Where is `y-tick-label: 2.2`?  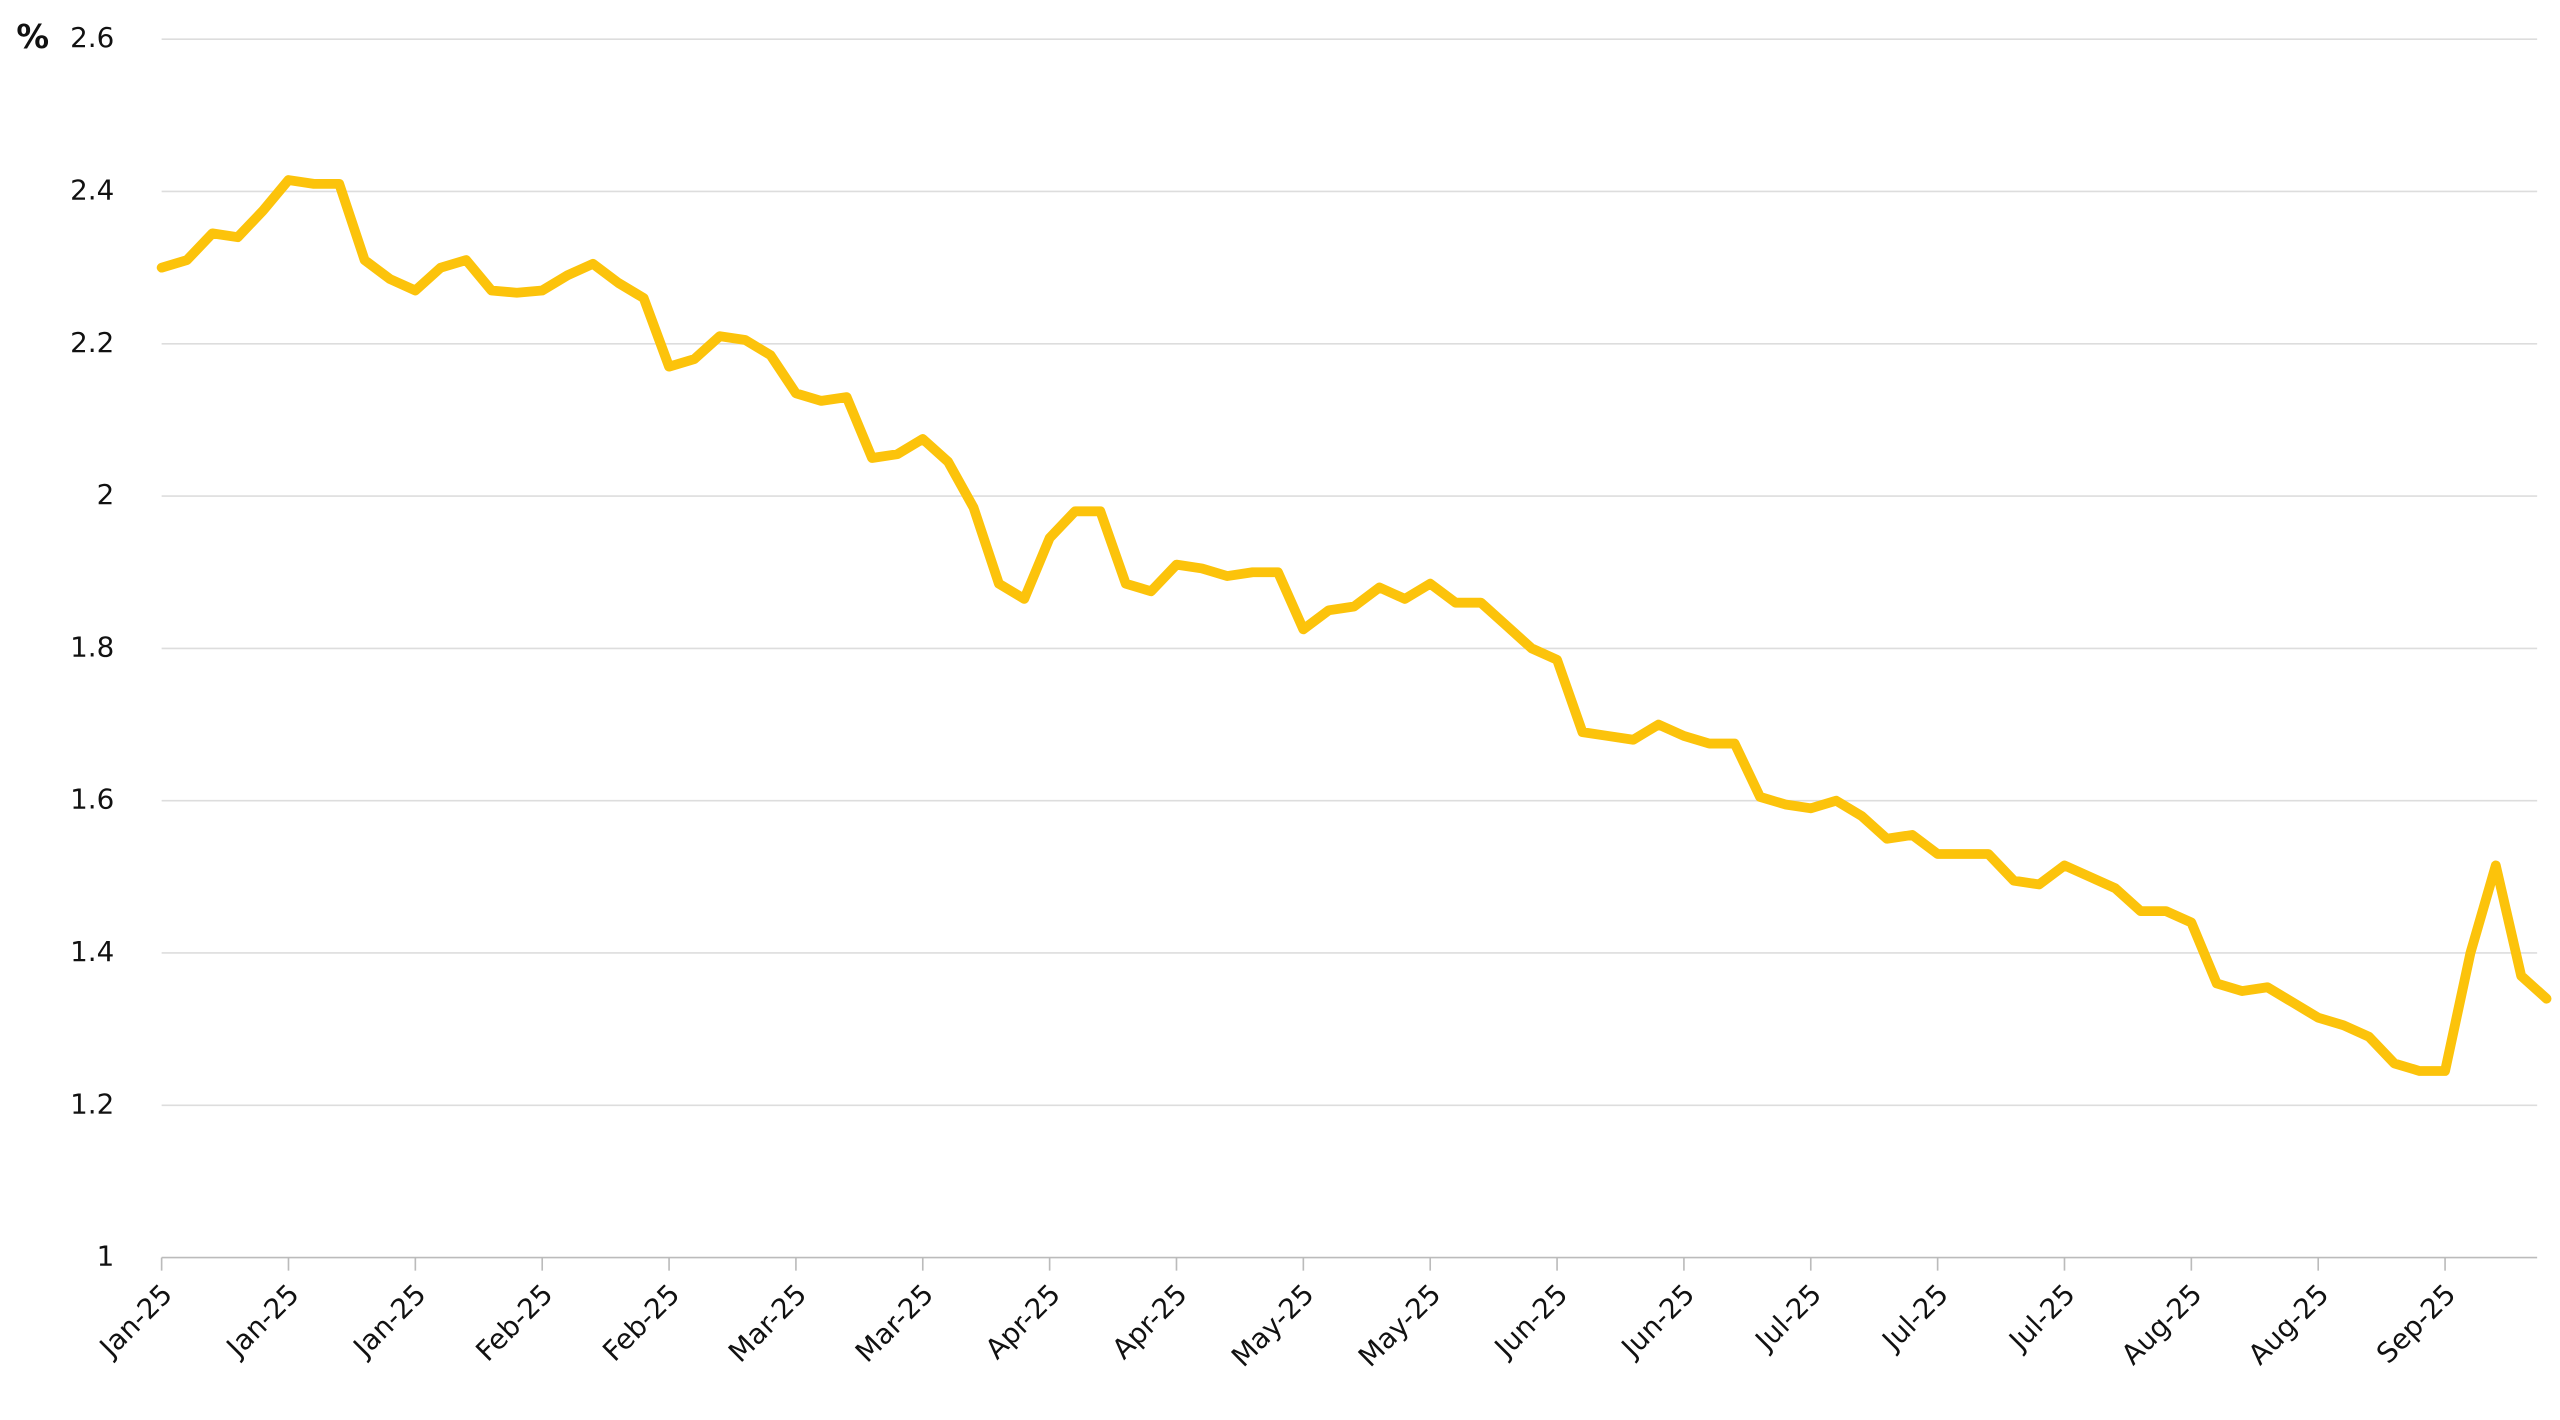 y-tick-label: 2.2 is located at coordinates (92, 342).